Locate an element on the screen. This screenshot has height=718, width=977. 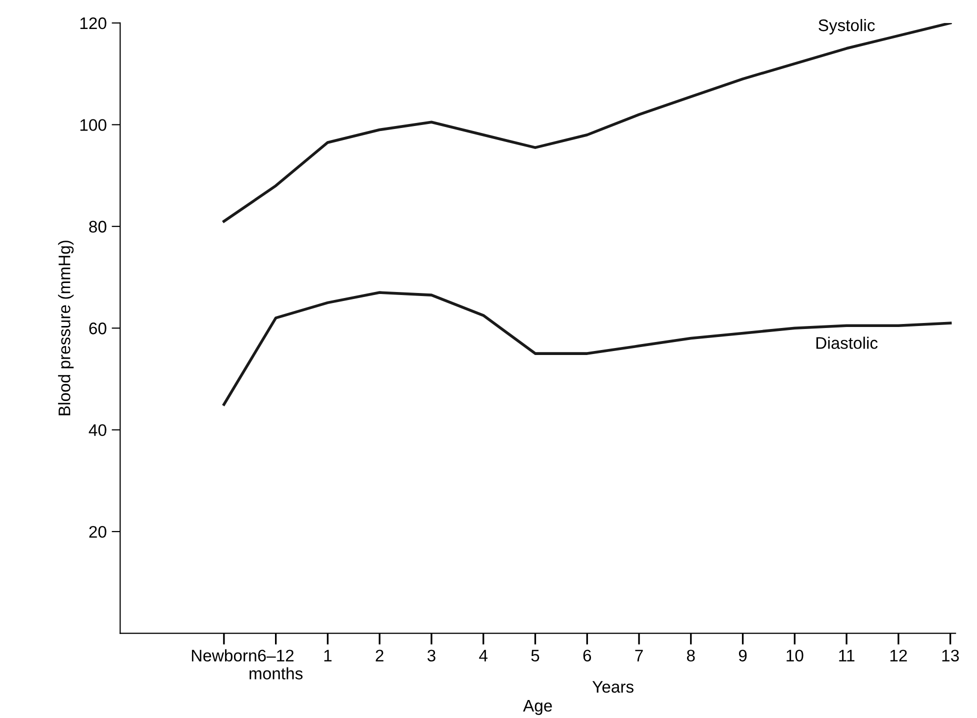
x-tick-label: 8 is located at coordinates (690, 656).